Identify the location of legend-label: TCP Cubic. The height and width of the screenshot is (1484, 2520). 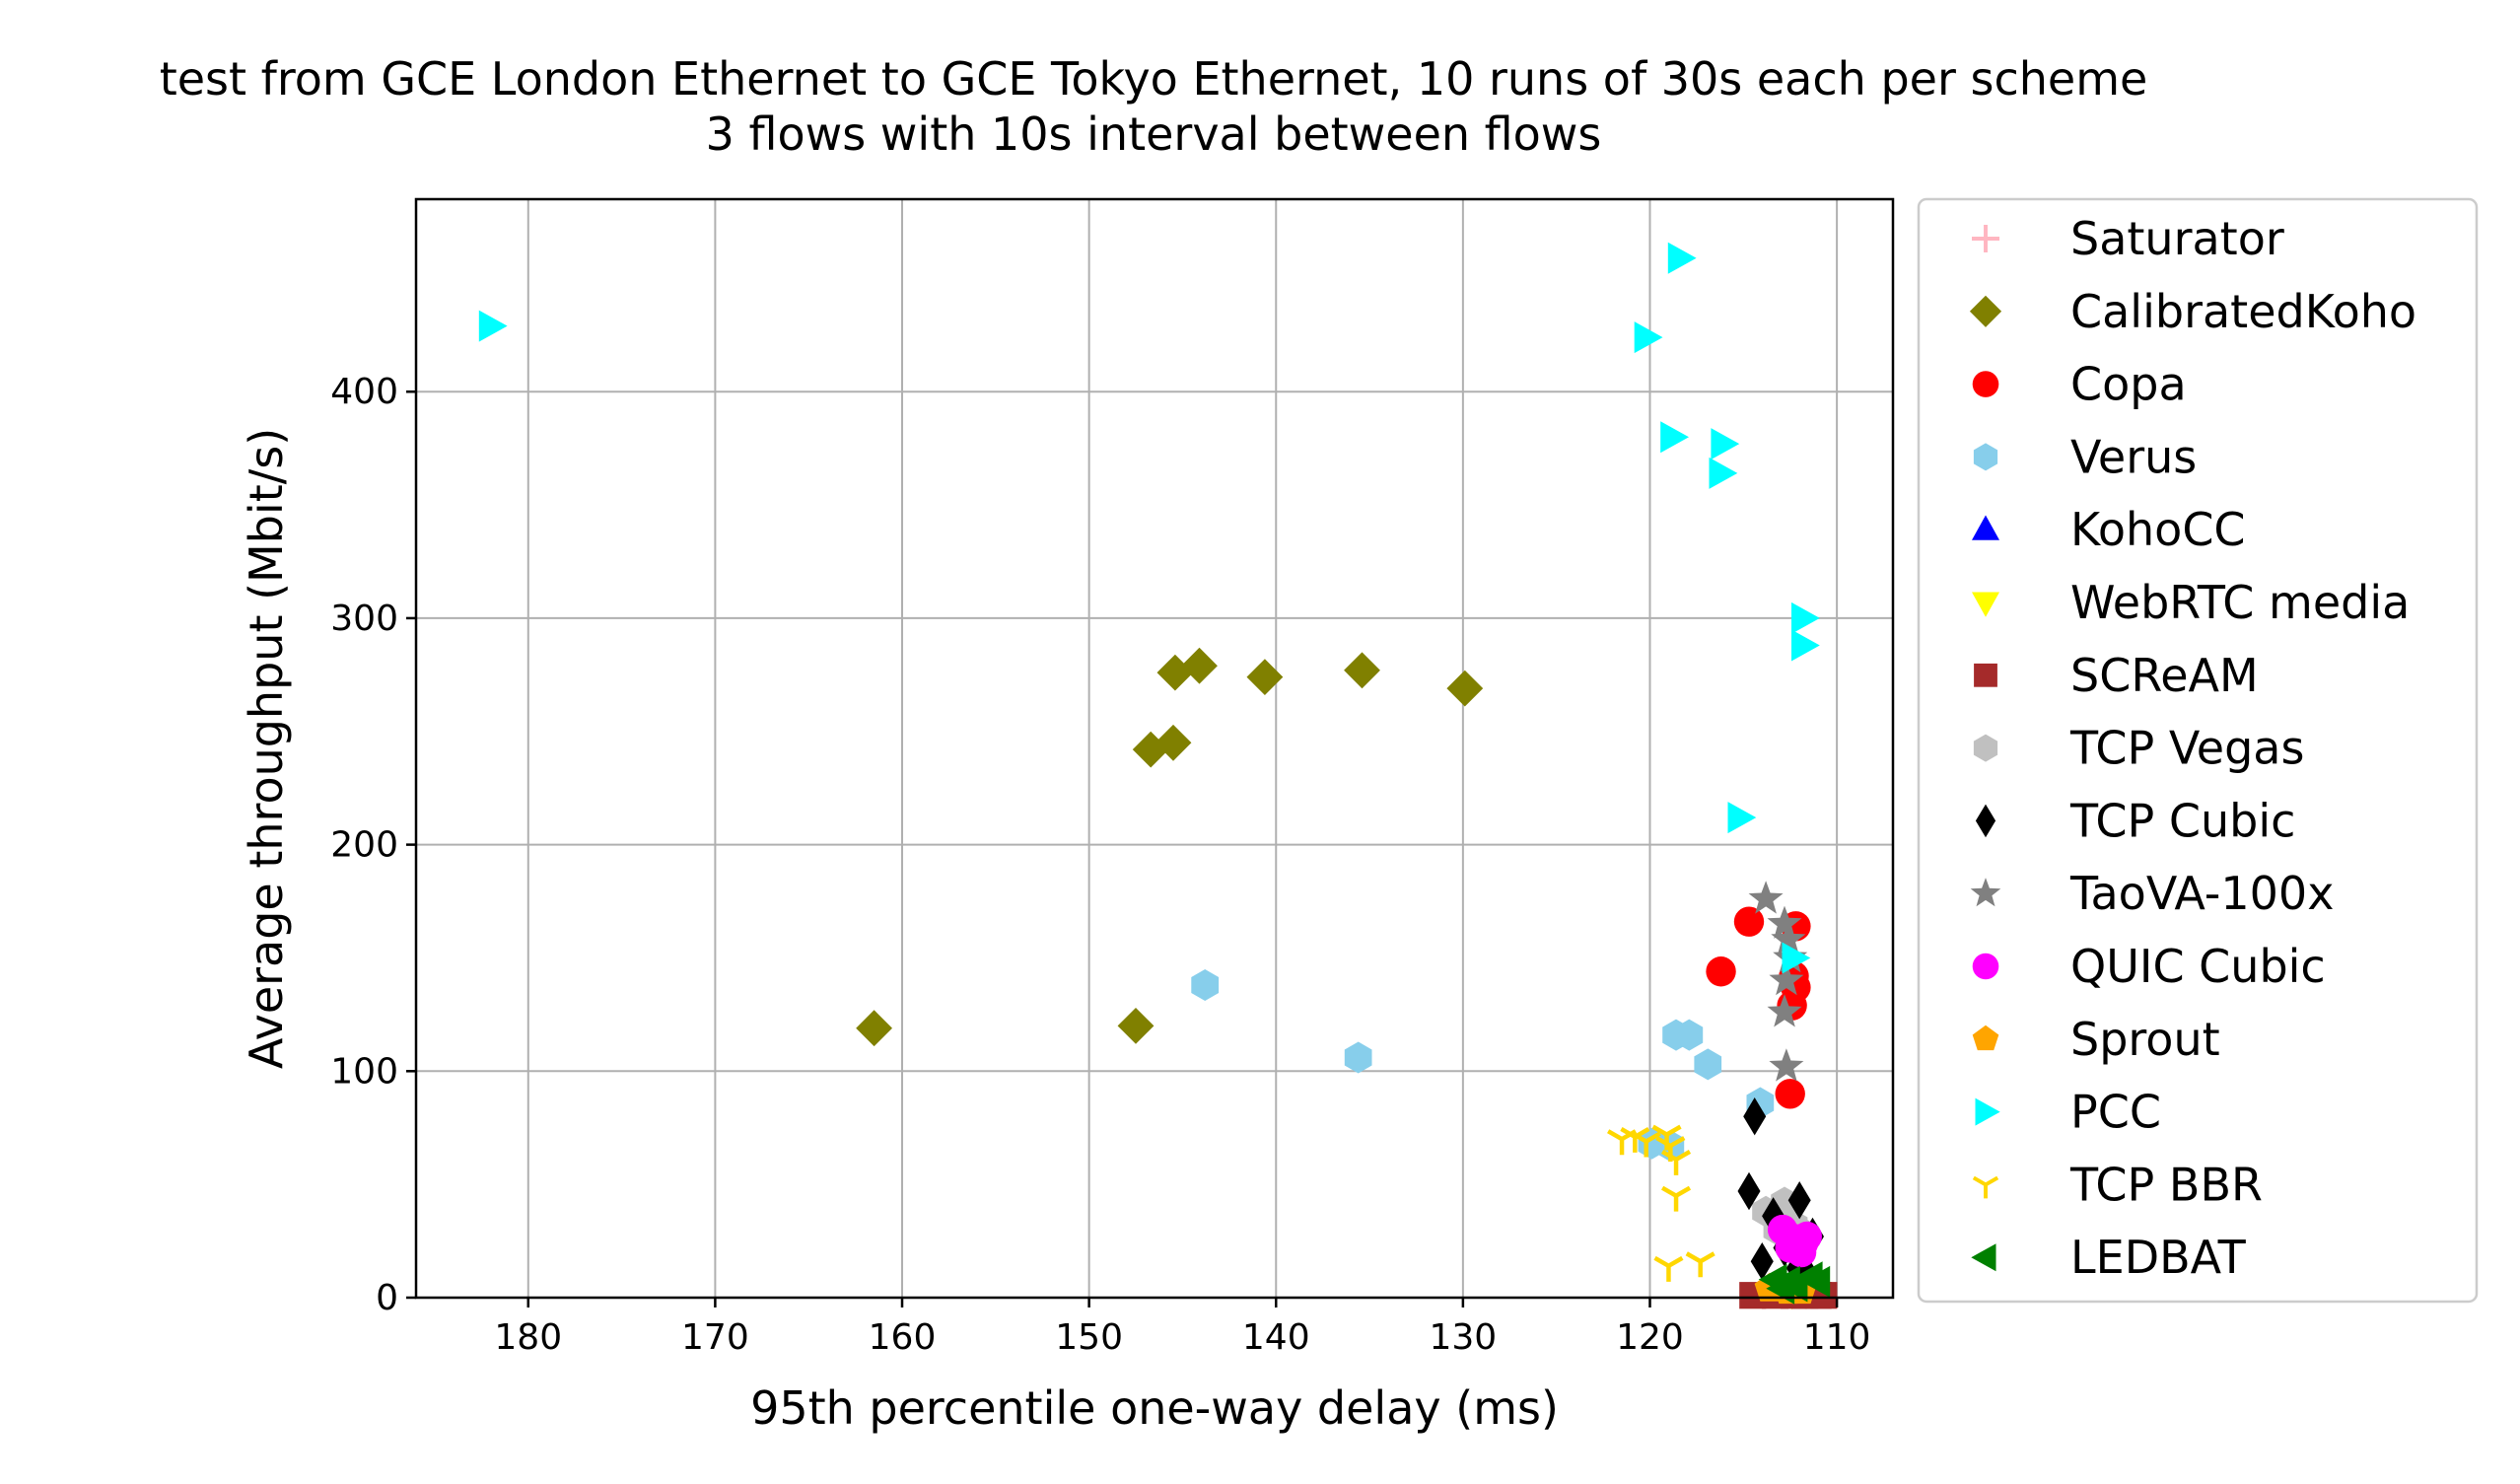
(2182, 820).